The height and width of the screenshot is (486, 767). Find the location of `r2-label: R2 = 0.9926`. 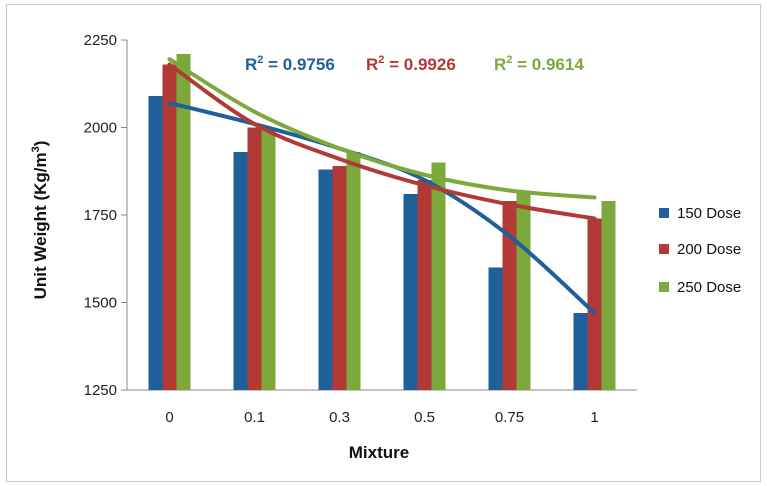

r2-label: R2 = 0.9926 is located at coordinates (411, 64).